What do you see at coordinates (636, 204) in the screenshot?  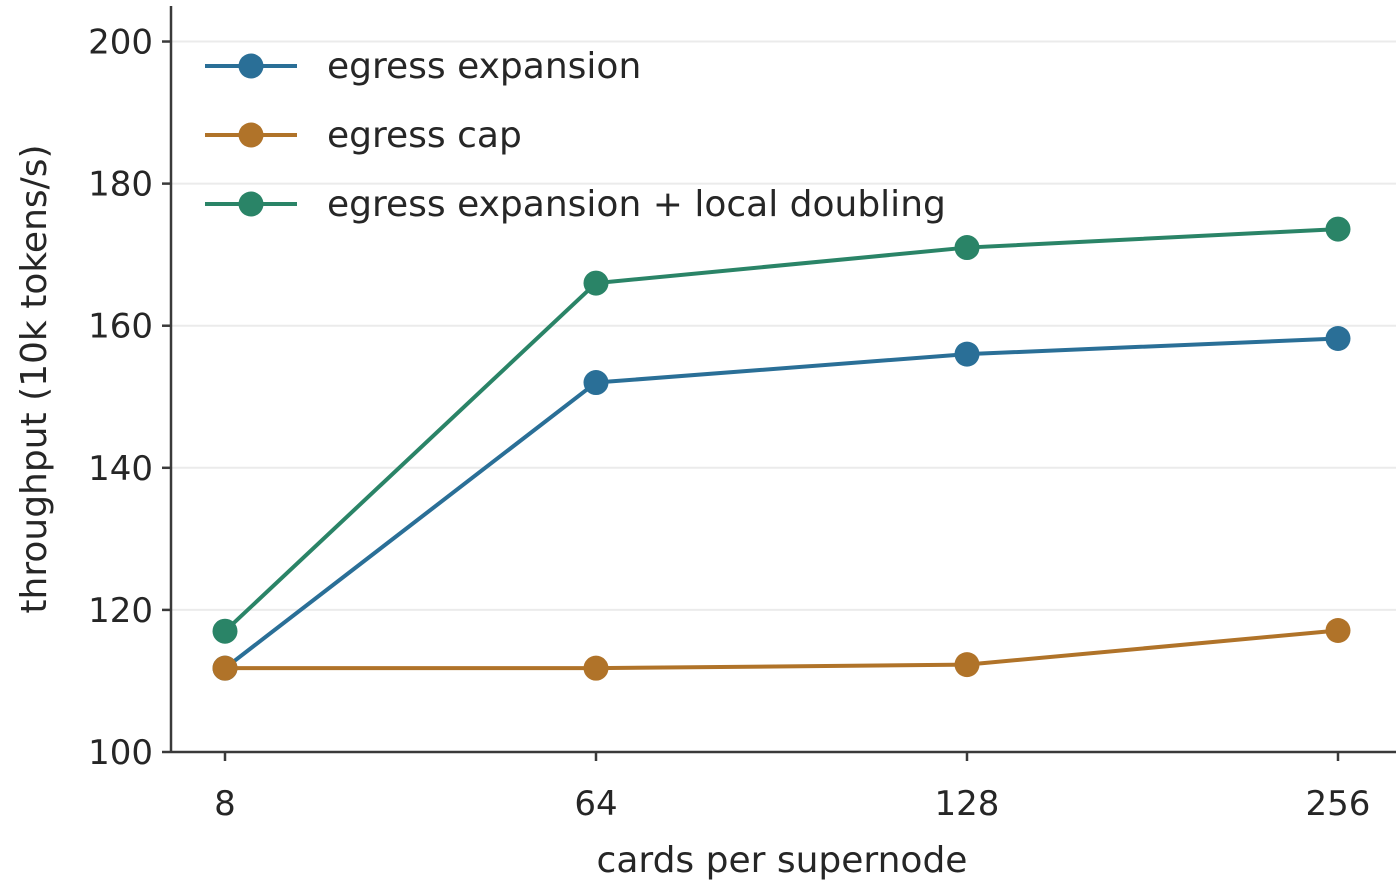 I see `legend-label: egress expansion + local doubling` at bounding box center [636, 204].